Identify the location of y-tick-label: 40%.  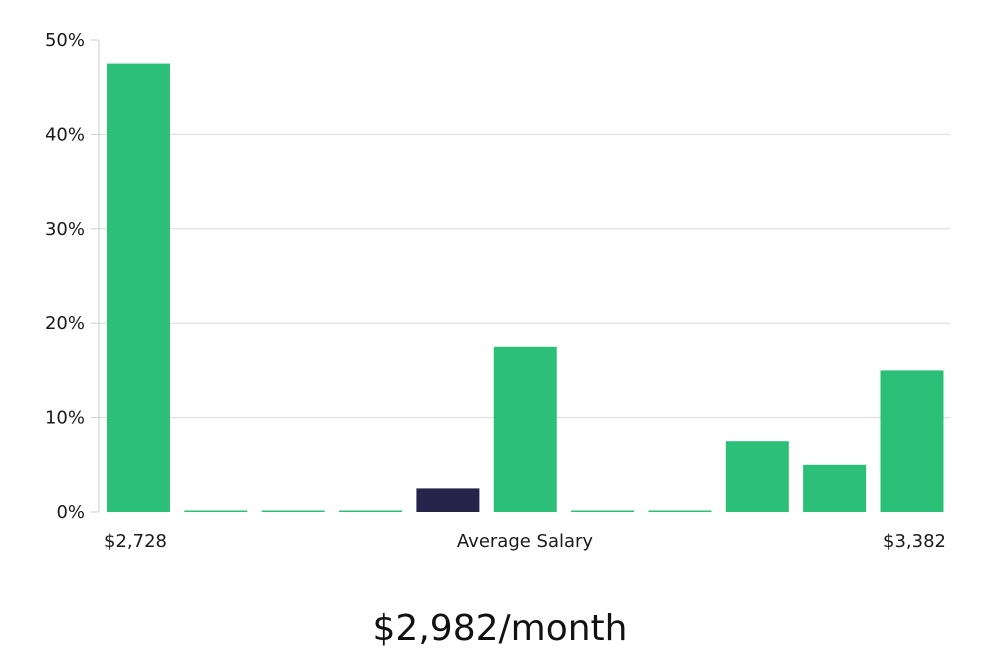
(65, 134).